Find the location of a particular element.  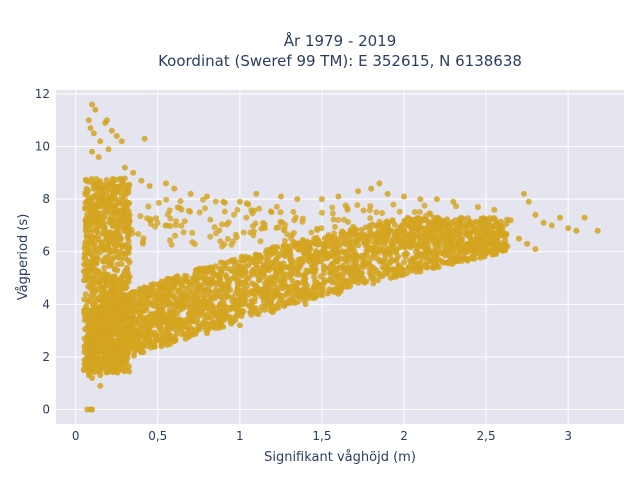

x-axis-label: Signifikant våghöjd (m) is located at coordinates (340, 457).